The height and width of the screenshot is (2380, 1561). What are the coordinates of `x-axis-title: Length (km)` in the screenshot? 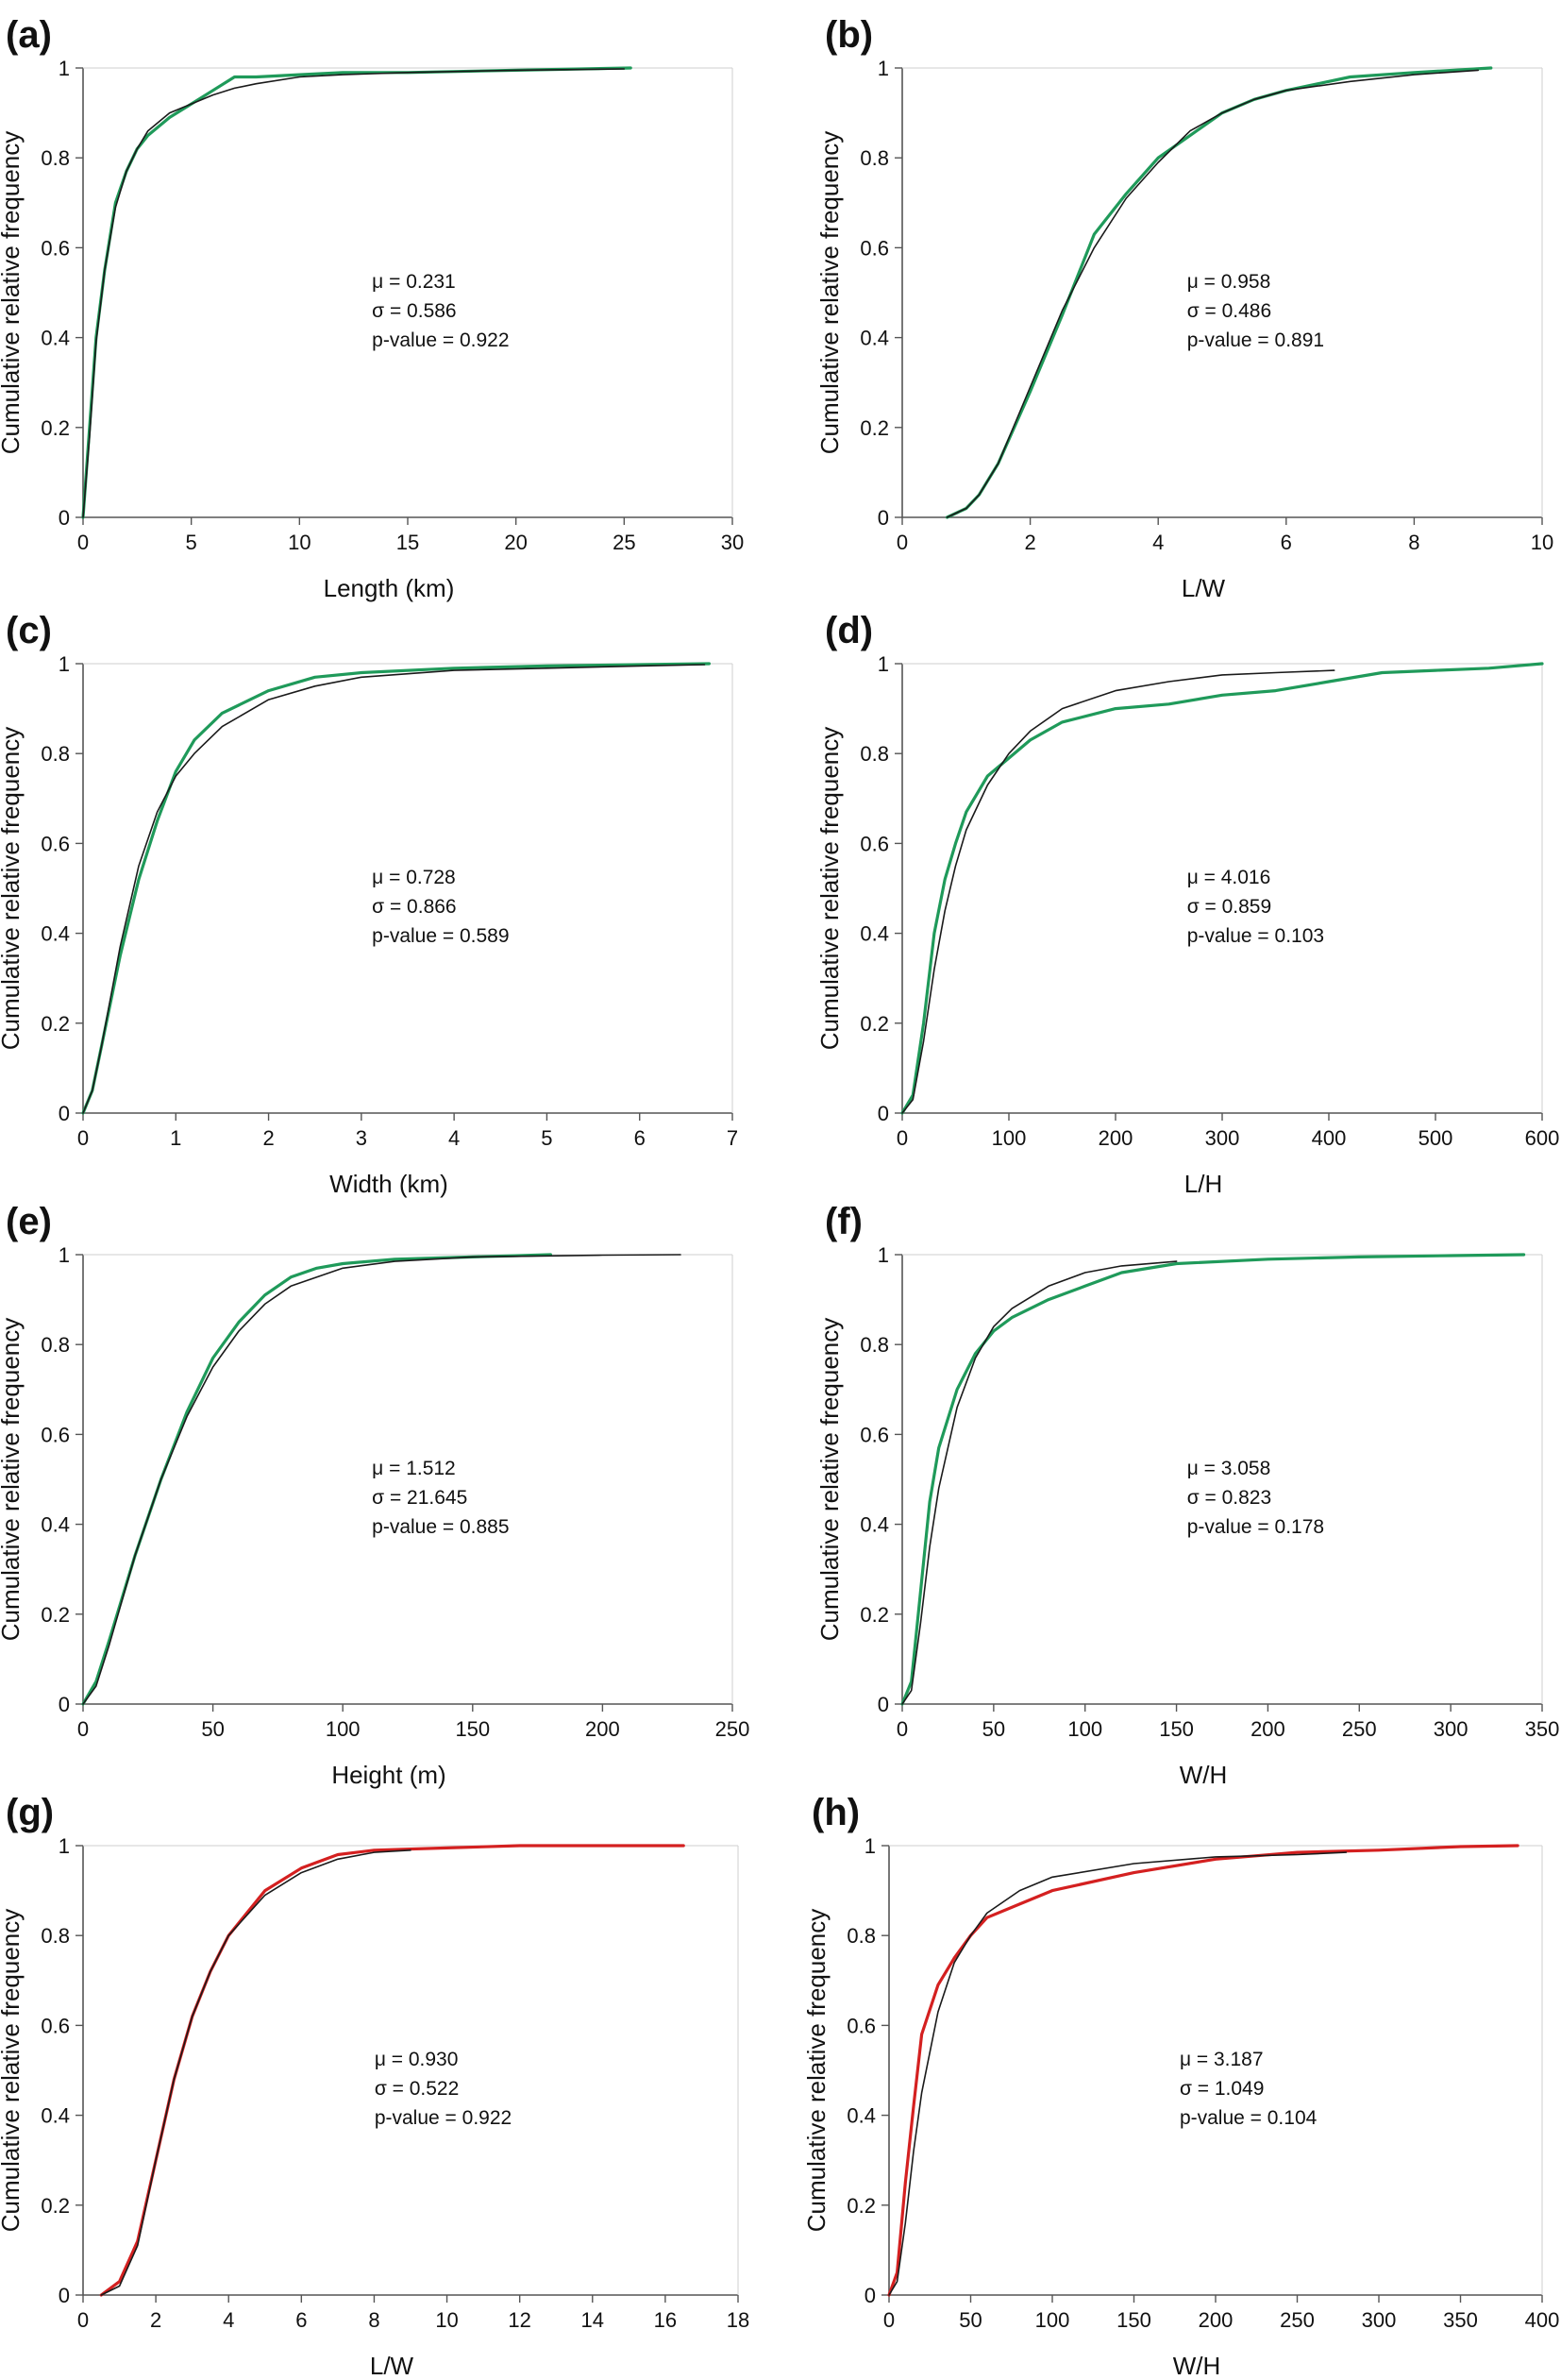 It's located at (390, 588).